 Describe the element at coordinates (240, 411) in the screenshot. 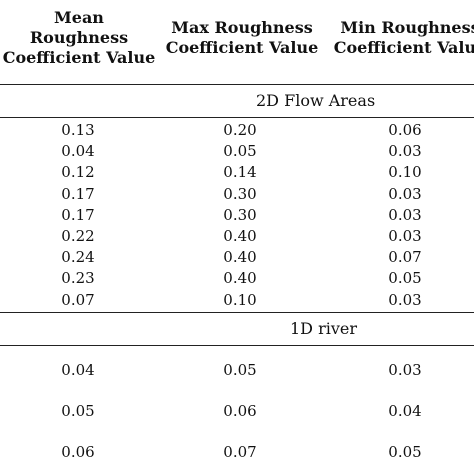

I see `max-value-cell: 0.06` at that location.